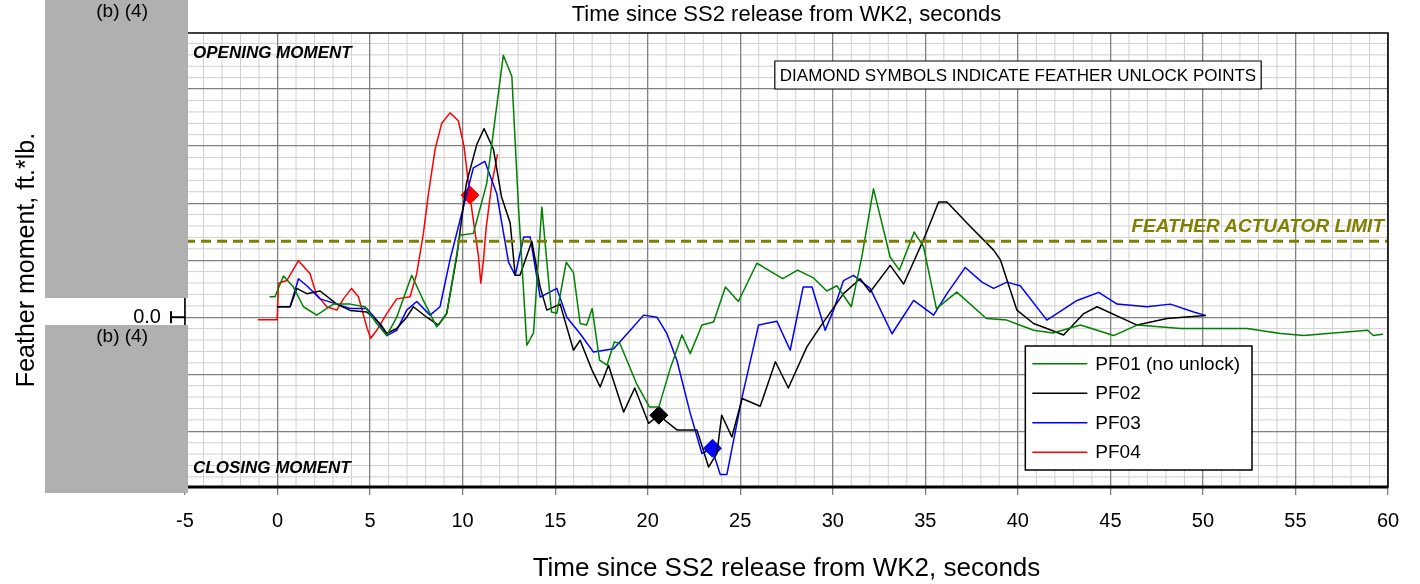 The image size is (1420, 584). I want to click on x-tick-label: 35, so click(925, 519).